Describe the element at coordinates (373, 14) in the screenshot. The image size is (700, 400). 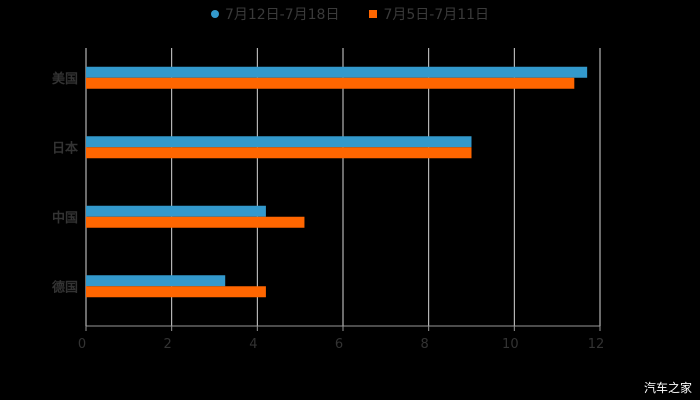
I see `series2-marker-icon` at that location.